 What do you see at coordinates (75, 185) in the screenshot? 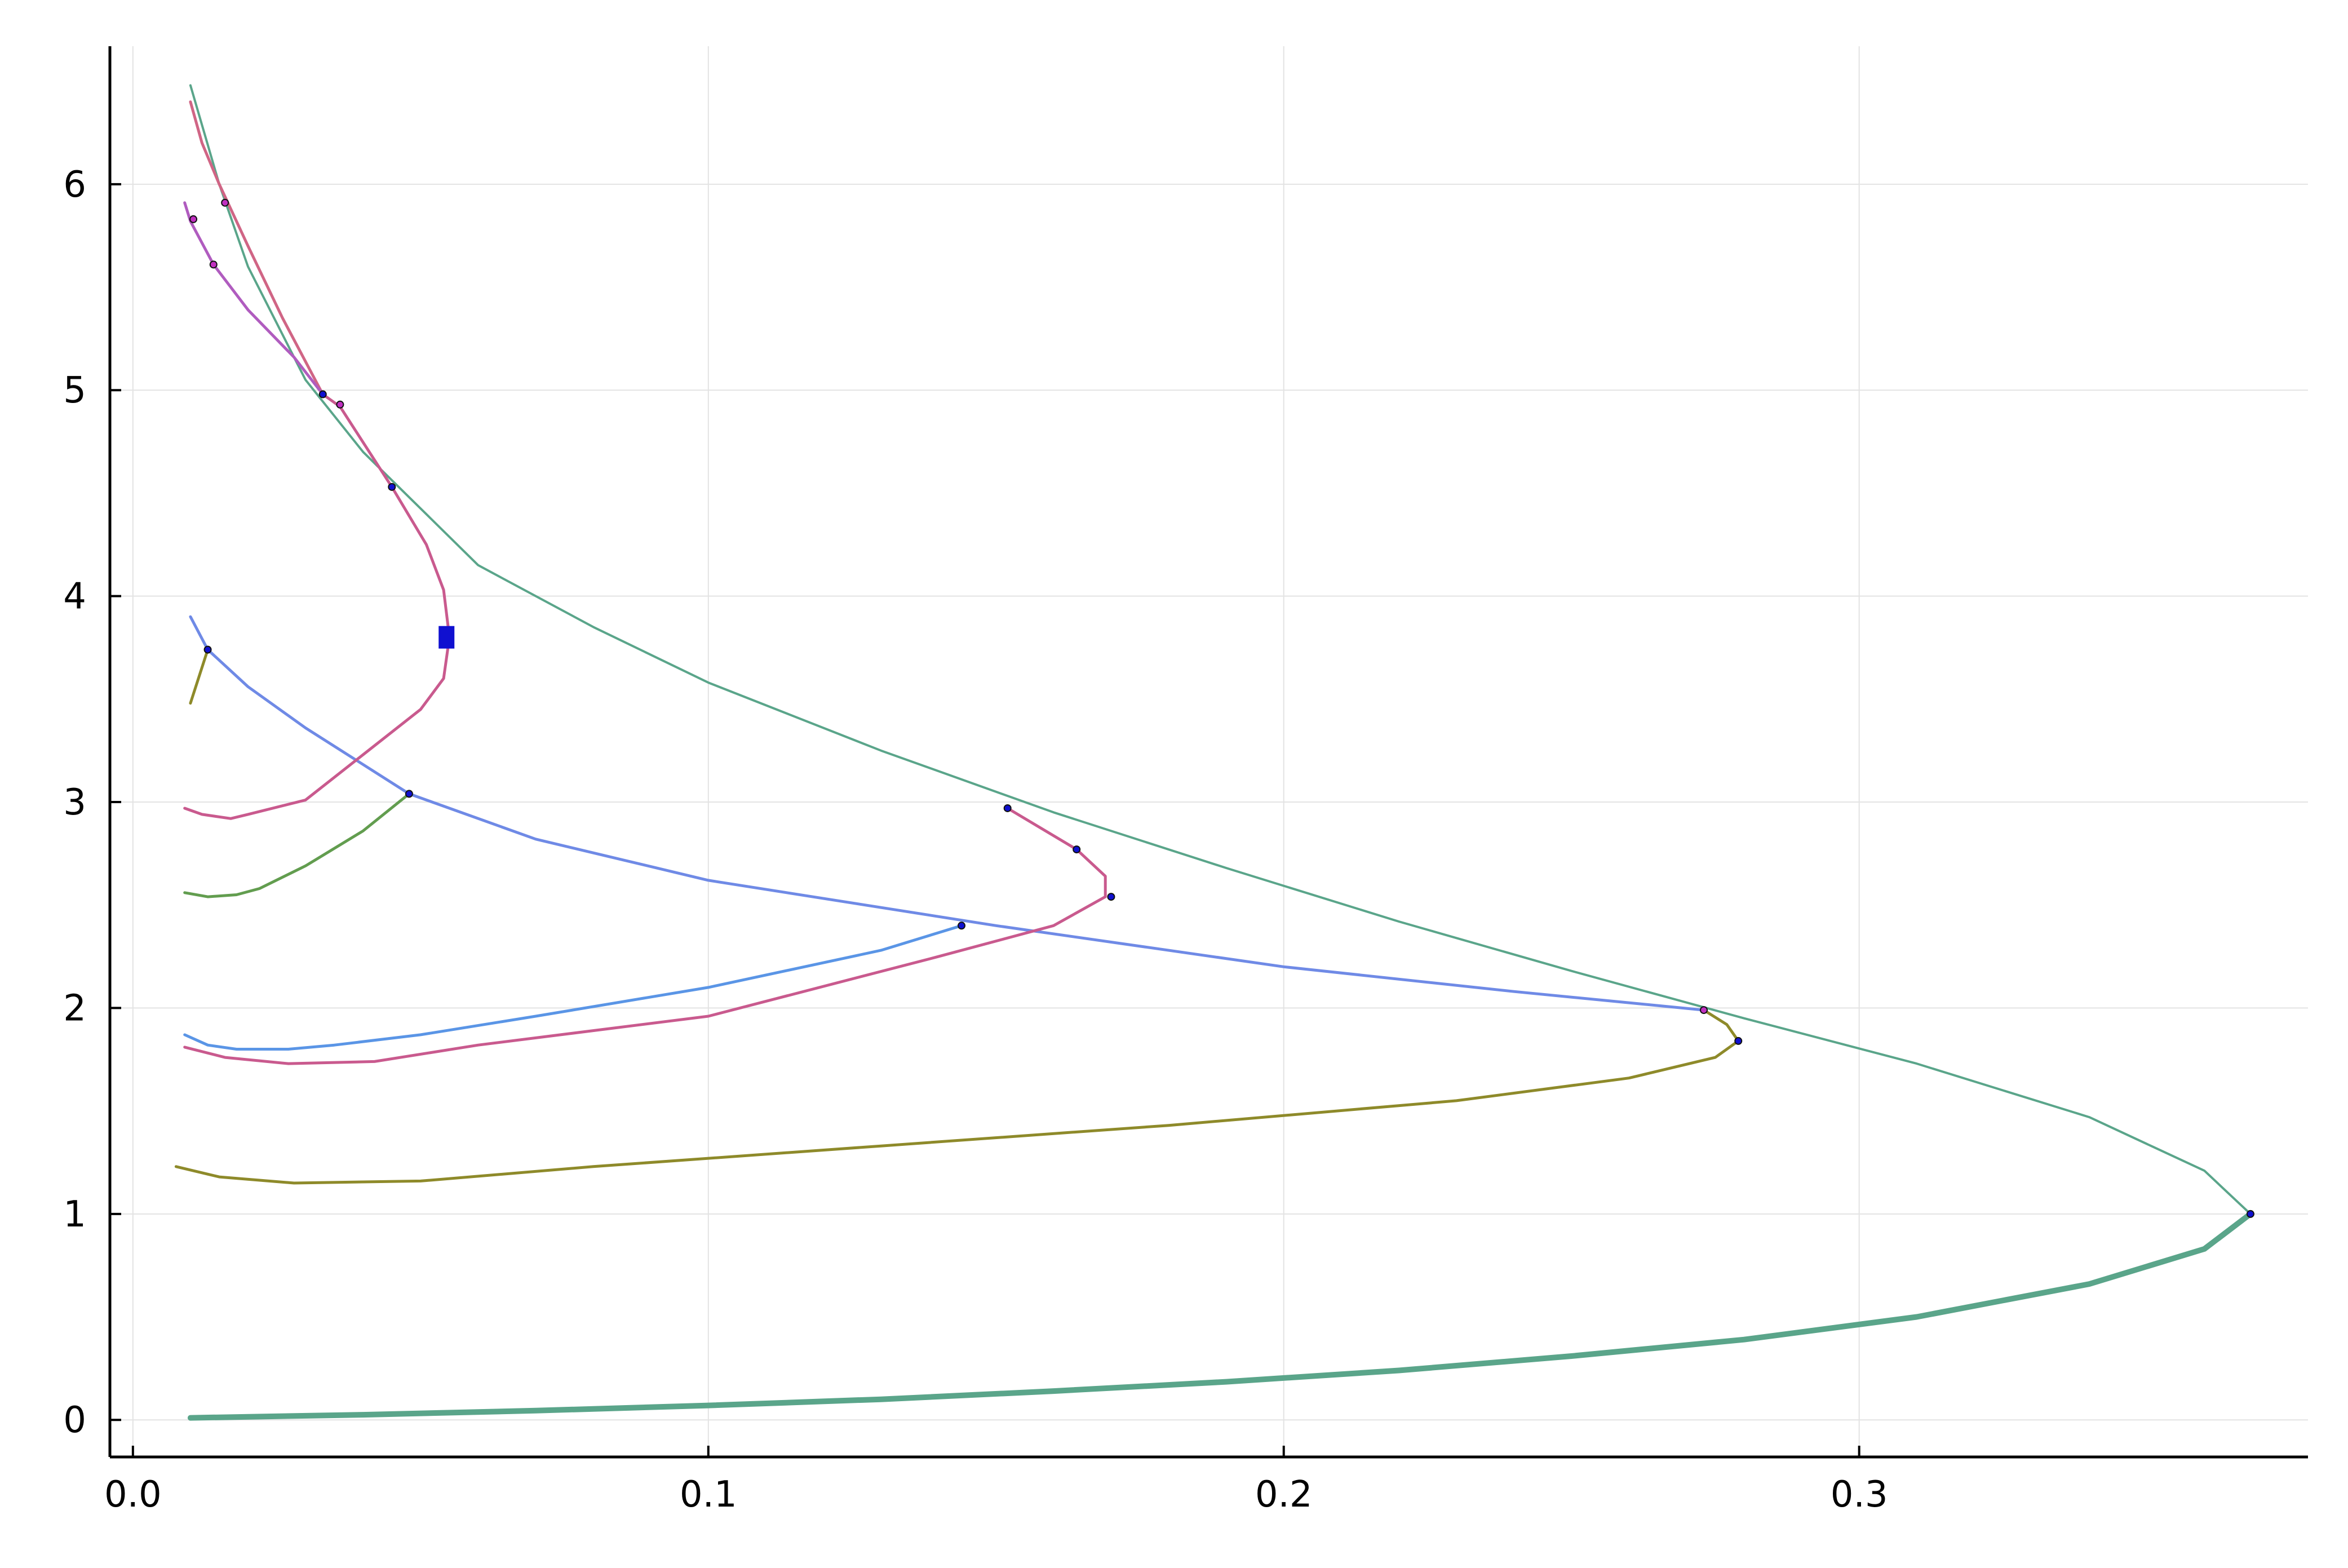
I see `y-tick-label-6: 6` at bounding box center [75, 185].